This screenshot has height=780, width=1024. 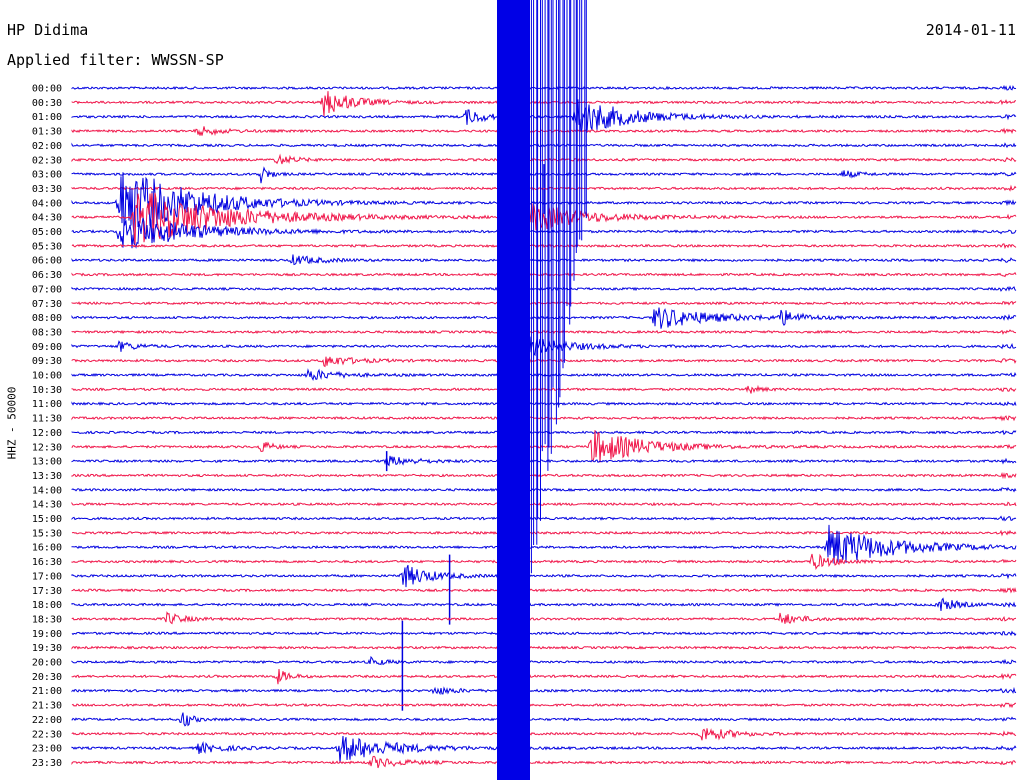 I want to click on time-tick-label: 03:00, so click(x=47, y=175).